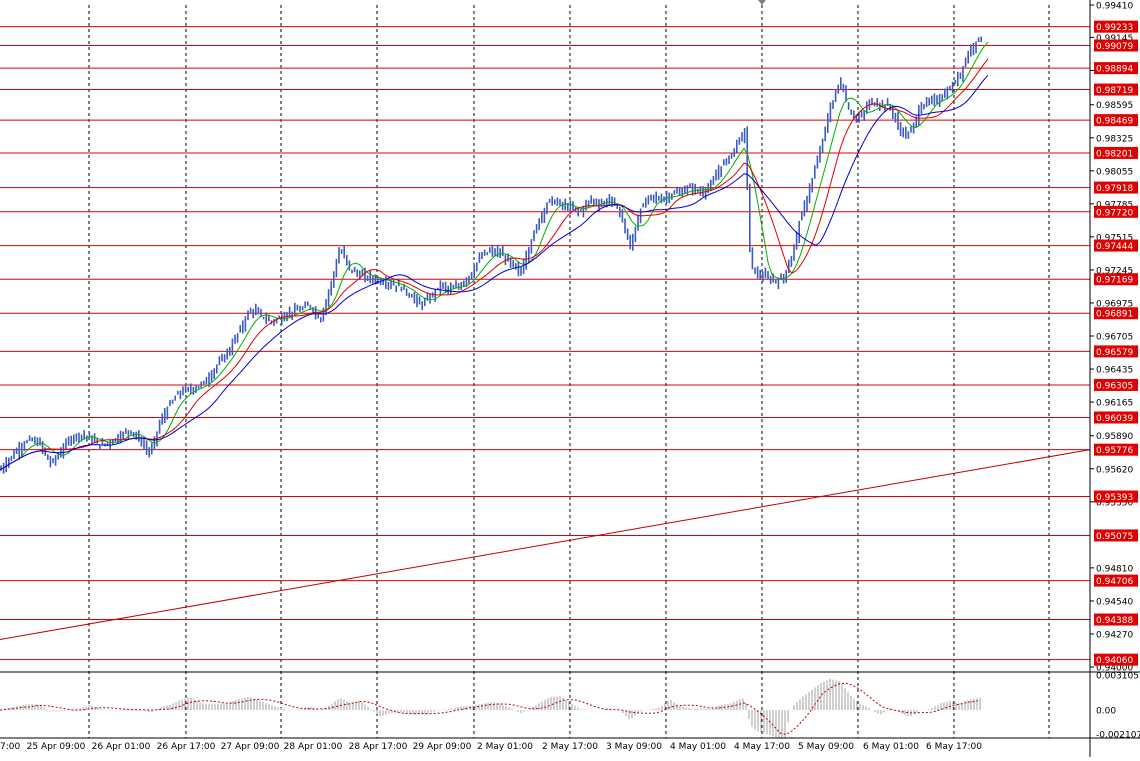 Image resolution: width=1140 pixels, height=761 pixels. I want to click on price-tick-label: 0.97515, so click(1114, 238).